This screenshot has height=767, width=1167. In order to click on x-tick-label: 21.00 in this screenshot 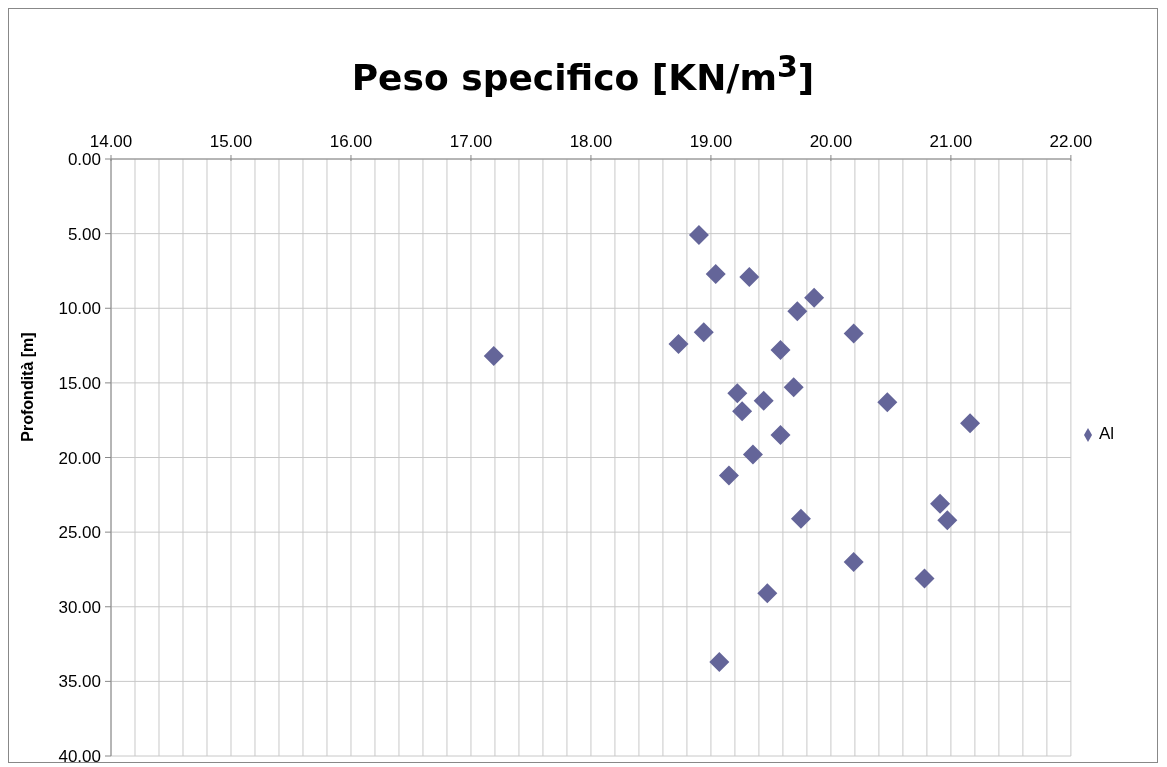, I will do `click(951, 141)`.